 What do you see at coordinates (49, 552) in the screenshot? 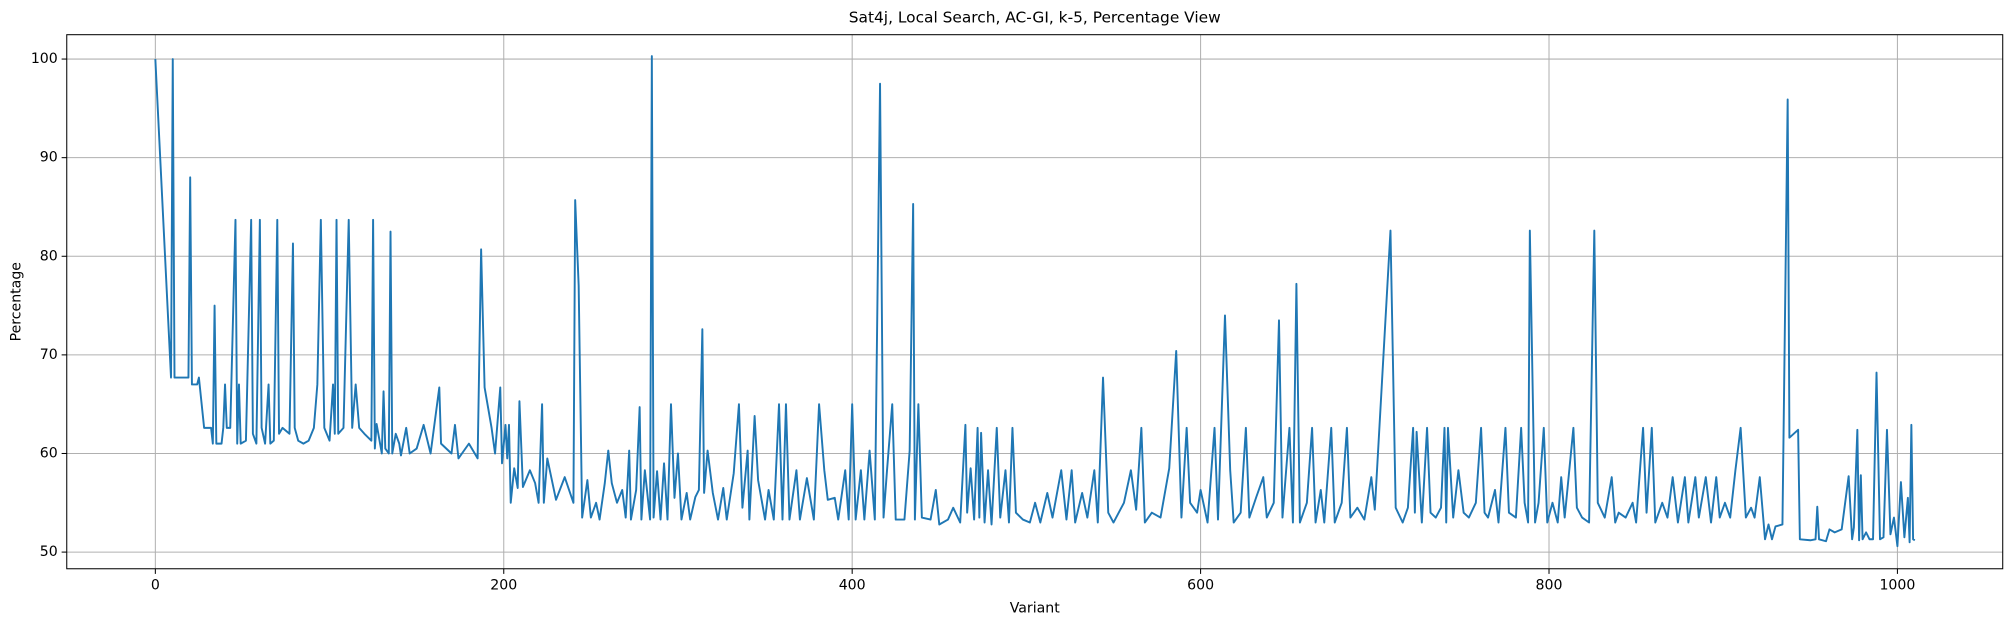
I see `y-tick-label: 50` at bounding box center [49, 552].